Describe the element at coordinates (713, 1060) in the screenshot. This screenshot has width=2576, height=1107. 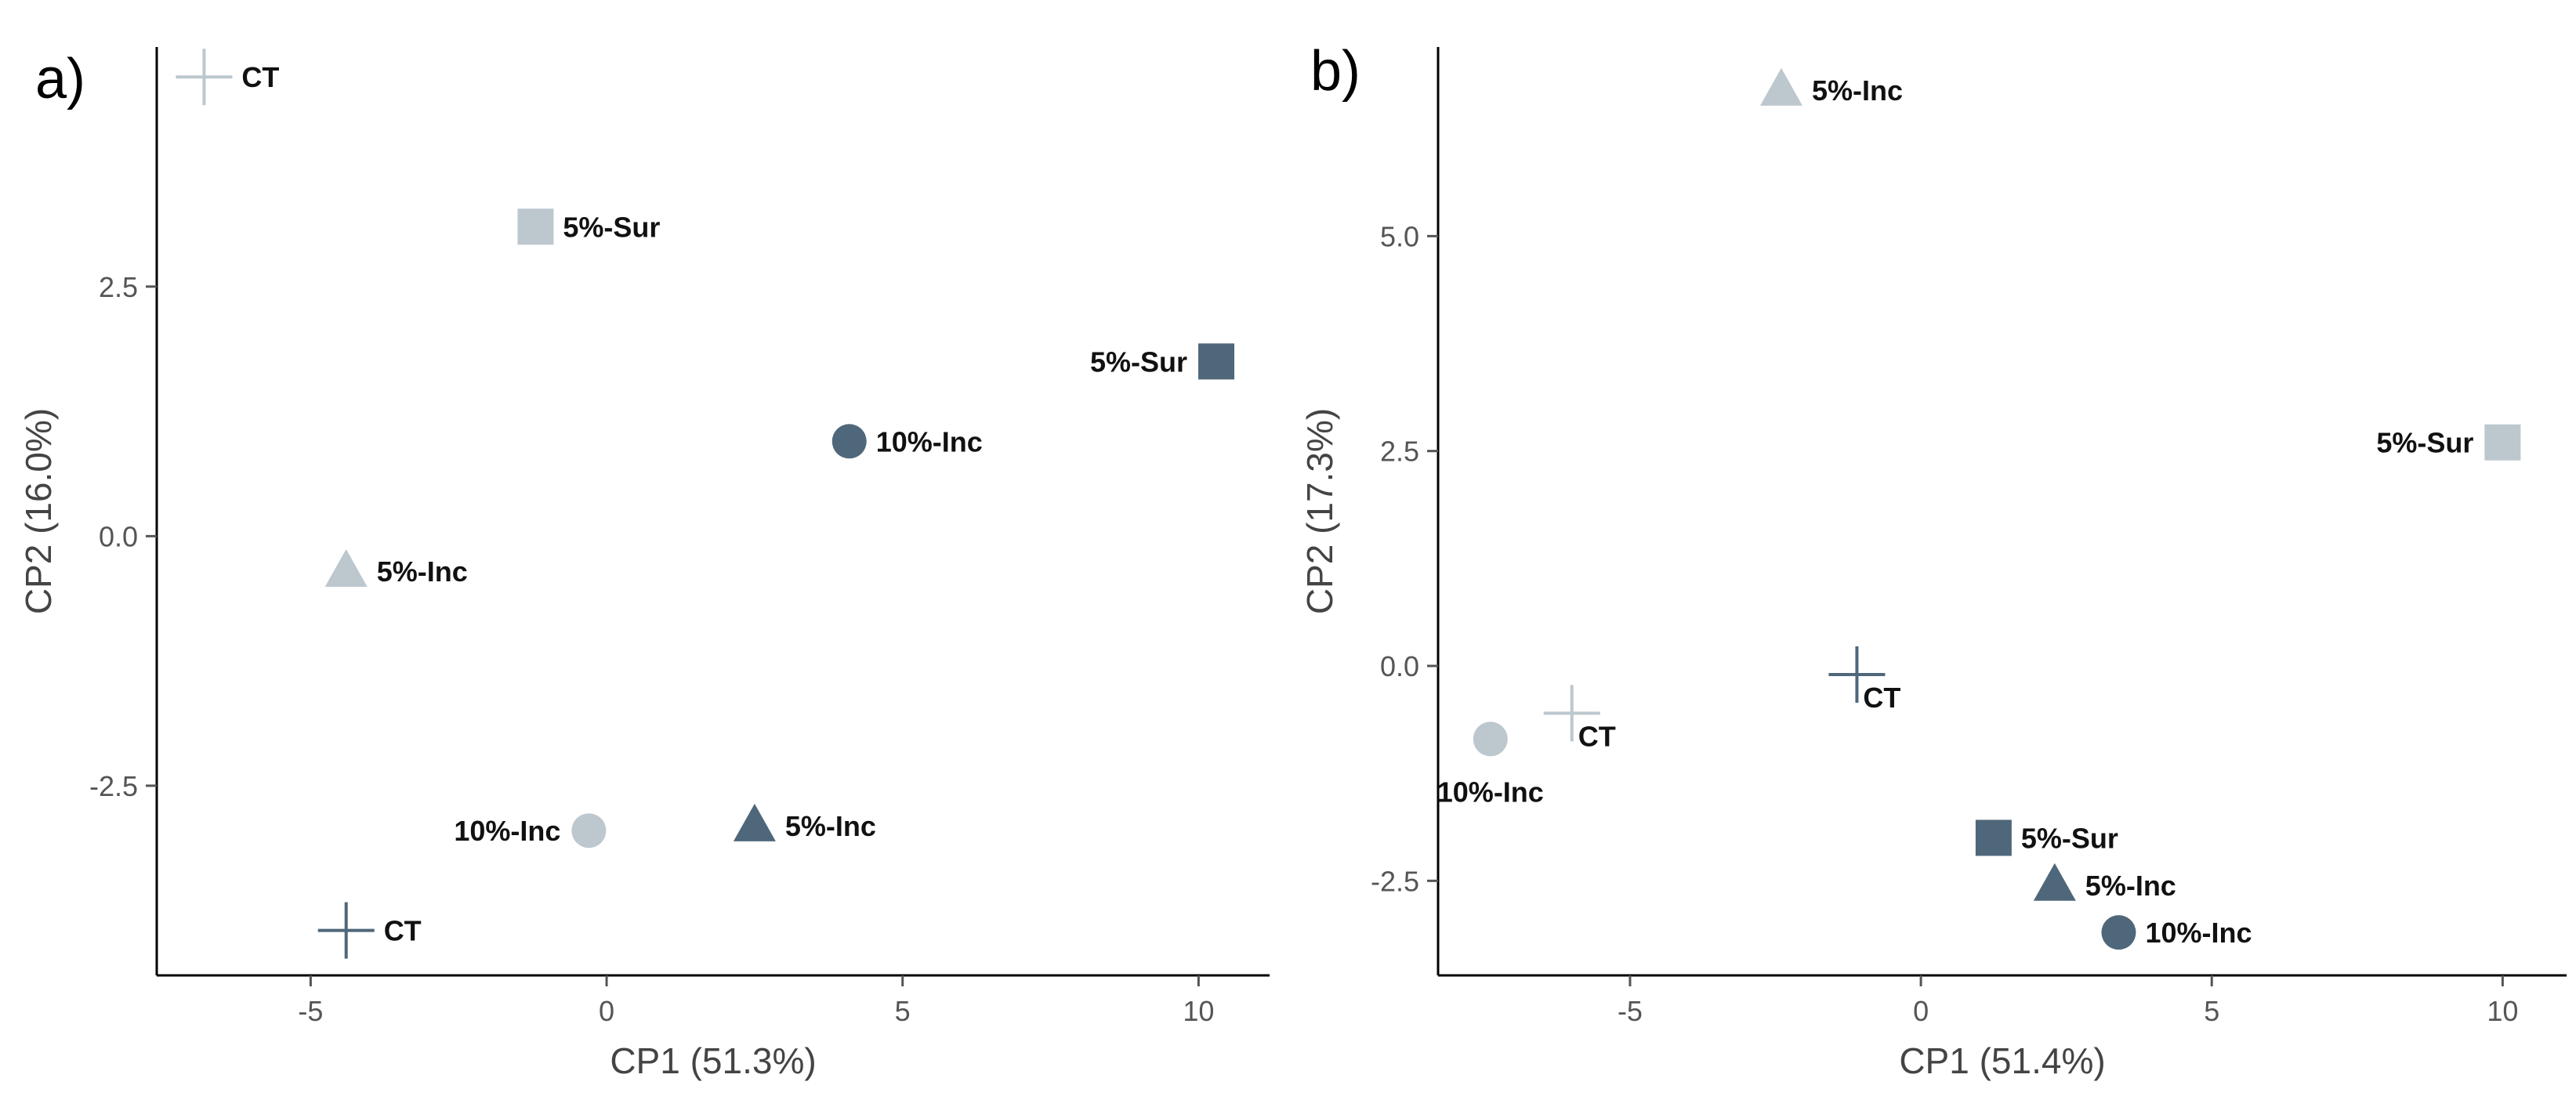
I see `x-axis-title: CP1 (51.3%)` at that location.